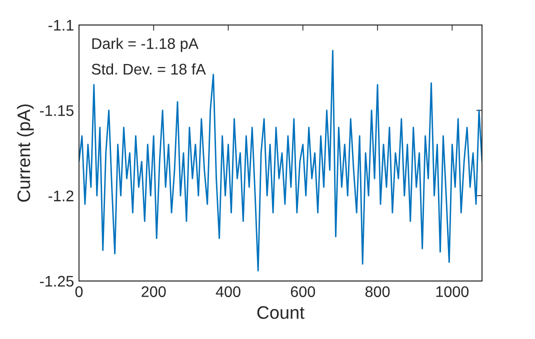  Describe the element at coordinates (79, 292) in the screenshot. I see `x-tick-label: 0` at that location.